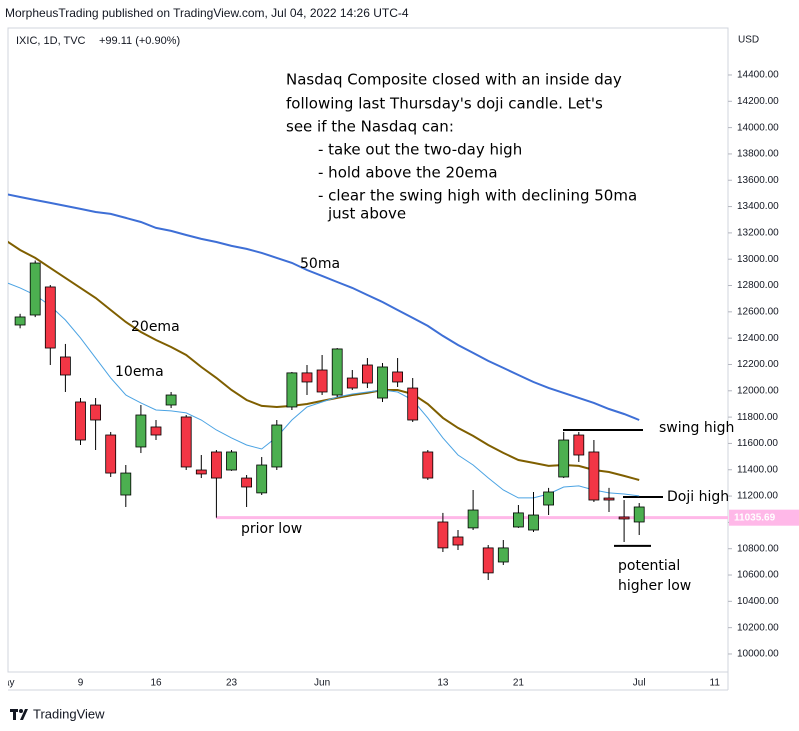 The height and width of the screenshot is (731, 799). Describe the element at coordinates (715, 683) in the screenshot. I see `x-tick-label: 11` at that location.